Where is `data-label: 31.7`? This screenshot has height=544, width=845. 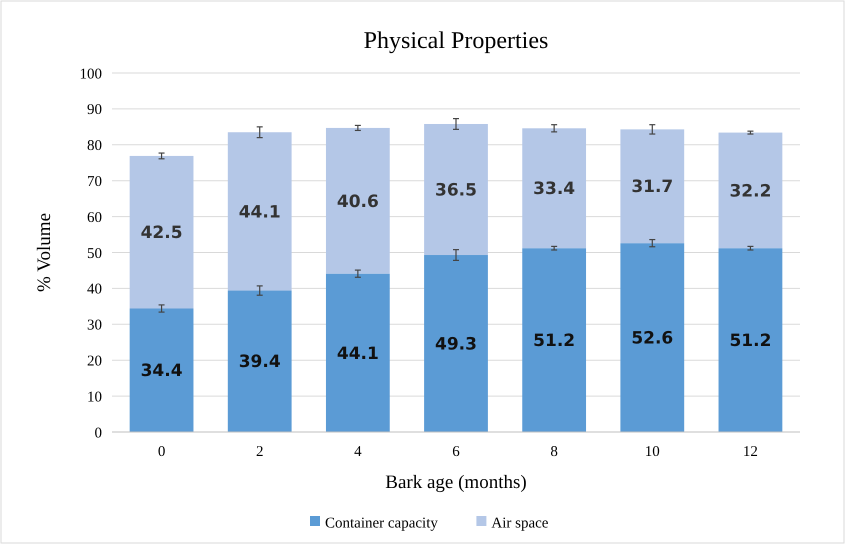 data-label: 31.7 is located at coordinates (652, 187).